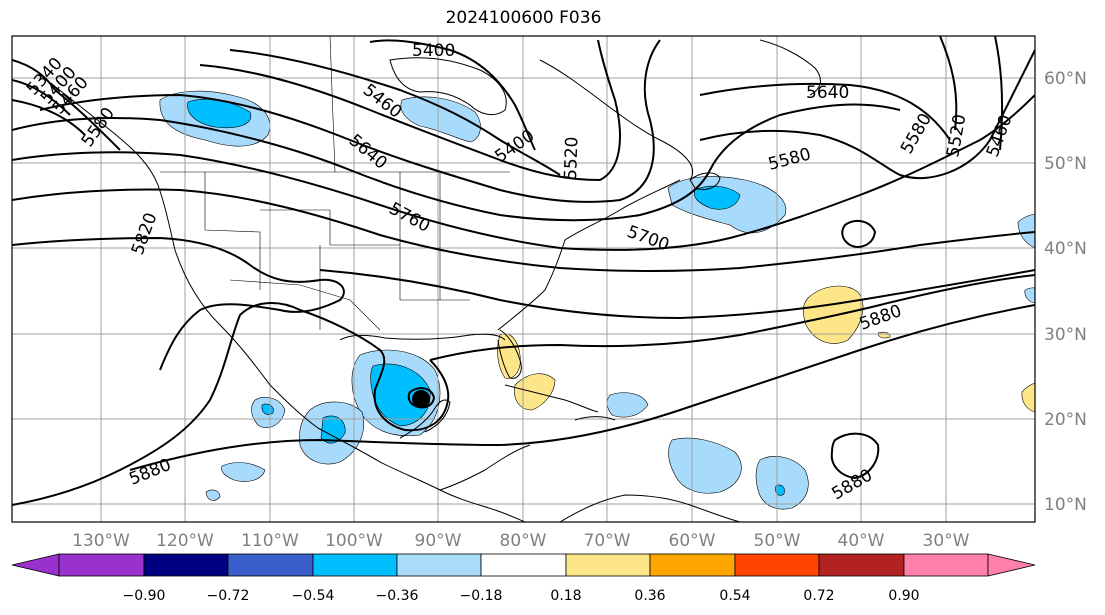  What do you see at coordinates (509, 354) in the screenshot?
I see `florida` at bounding box center [509, 354].